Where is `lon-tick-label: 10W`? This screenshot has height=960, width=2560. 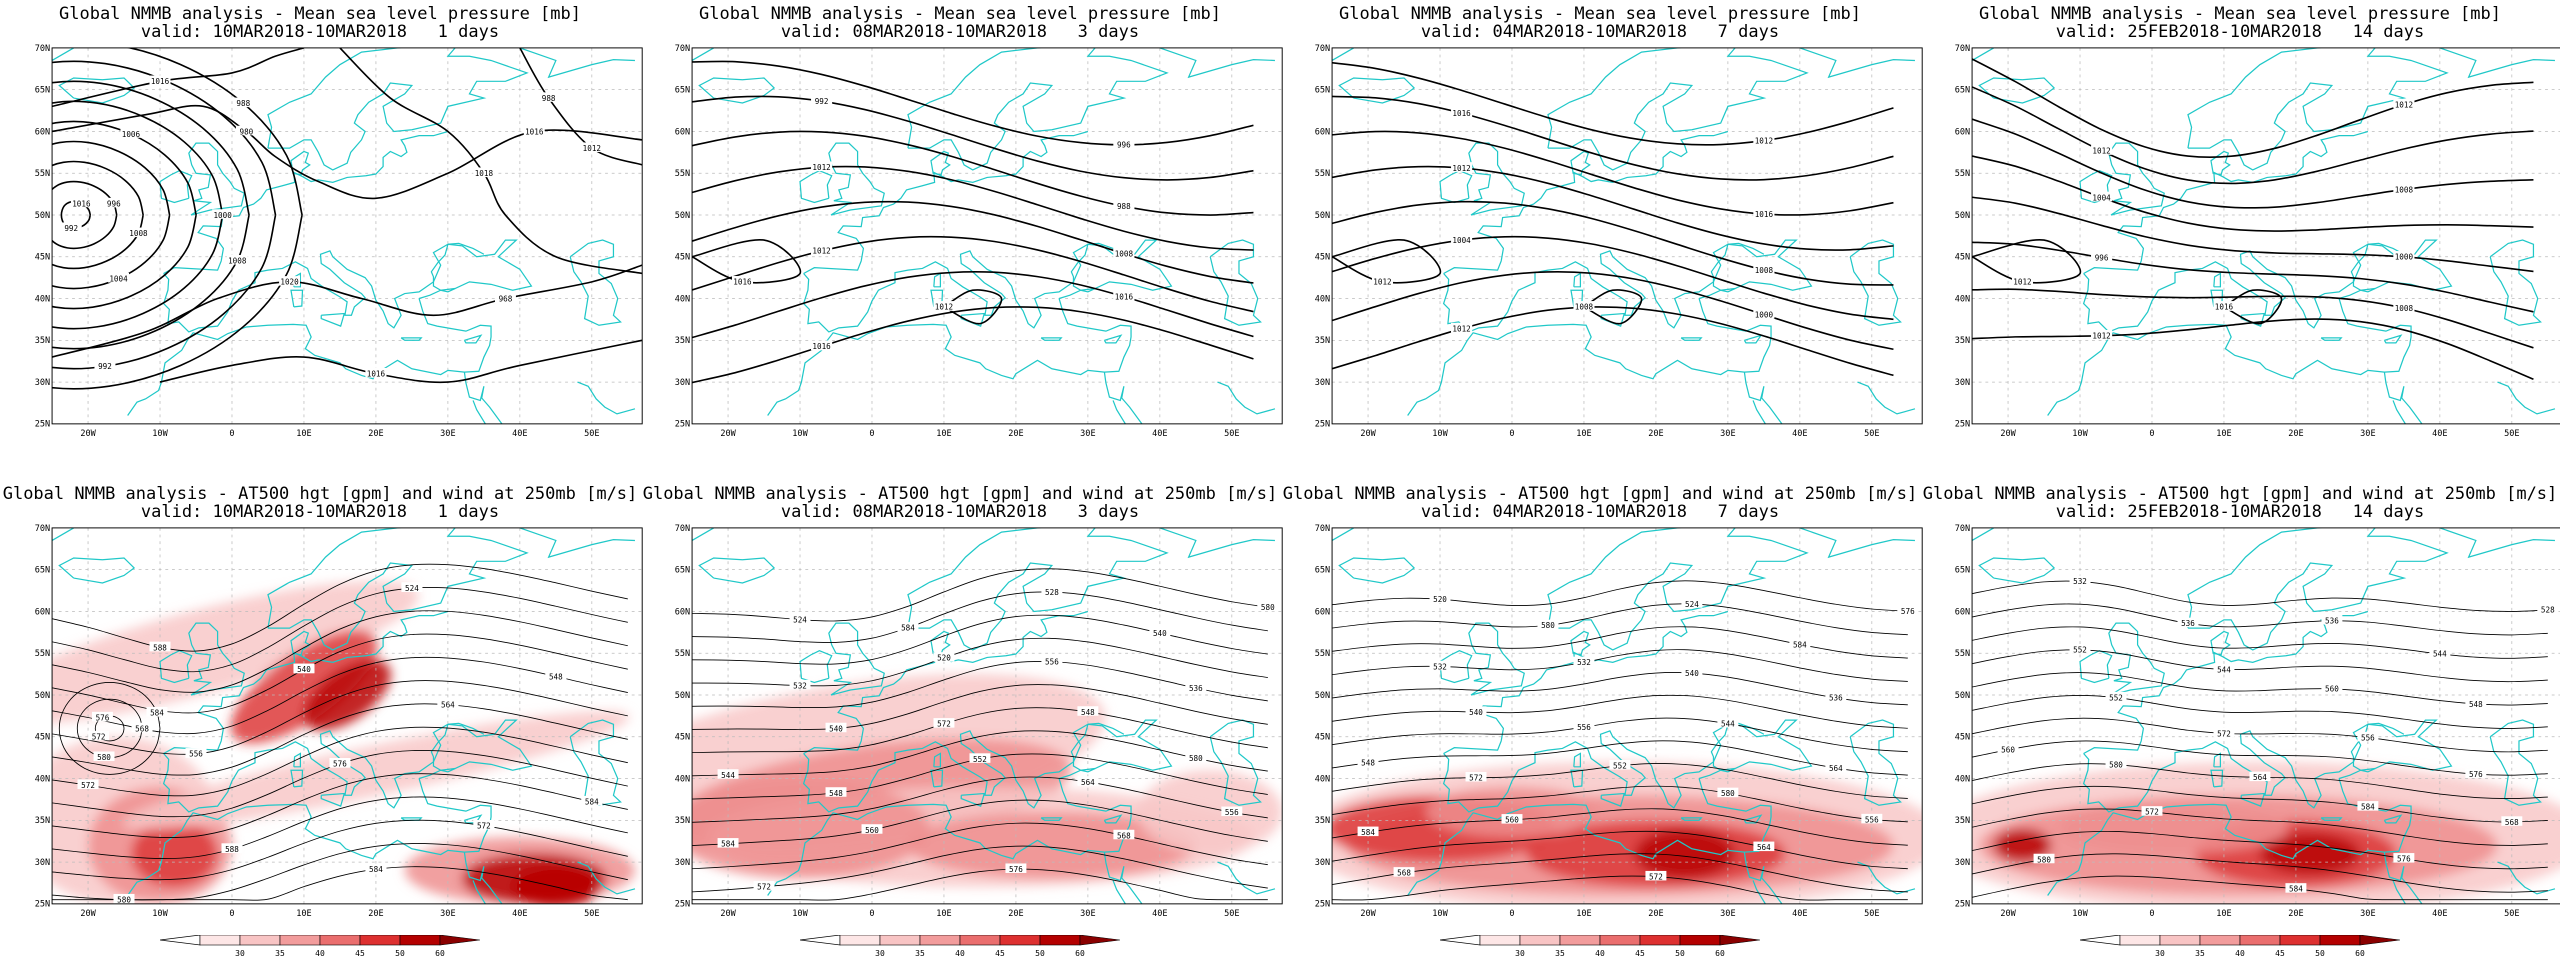
lon-tick-label: 10W is located at coordinates (800, 914).